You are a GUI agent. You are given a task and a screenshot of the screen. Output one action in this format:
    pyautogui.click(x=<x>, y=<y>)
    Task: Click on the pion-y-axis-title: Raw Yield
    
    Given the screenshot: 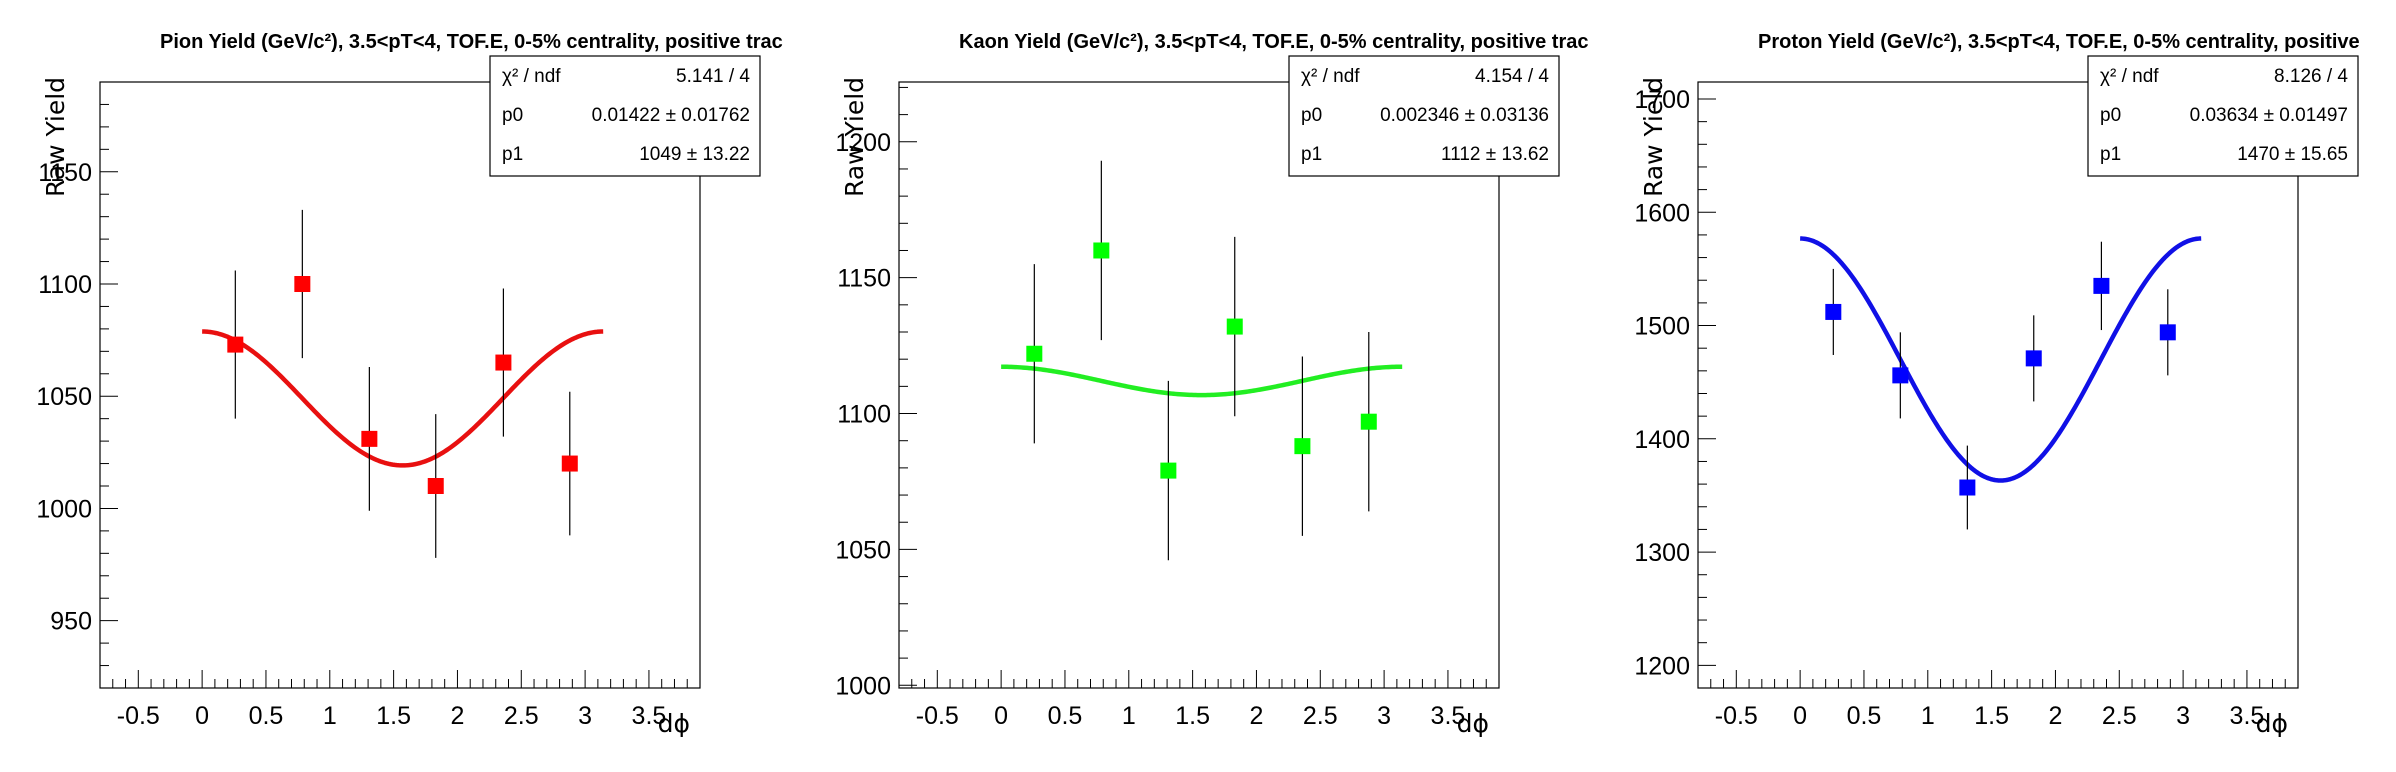 What is the action you would take?
    pyautogui.click(x=55, y=137)
    